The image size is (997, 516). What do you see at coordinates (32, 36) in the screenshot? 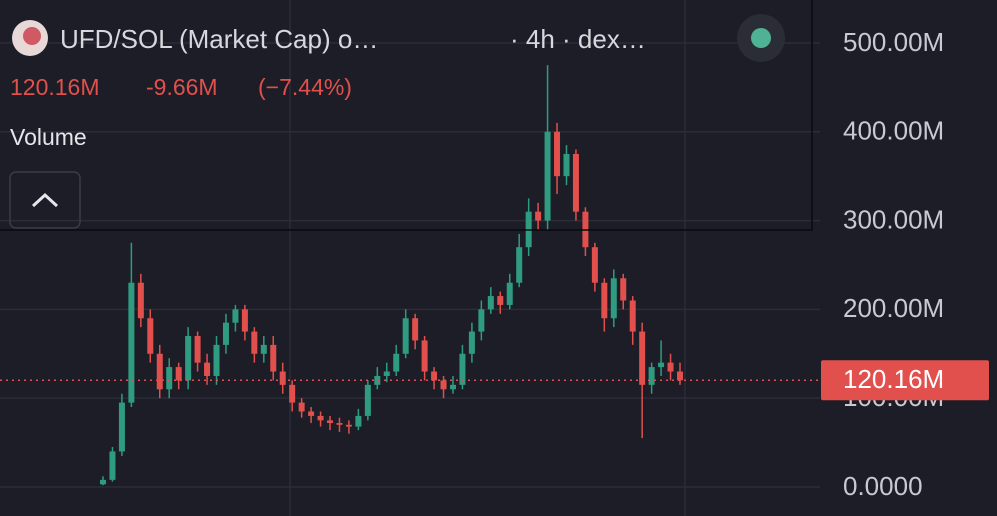
I see `token-icon-face` at bounding box center [32, 36].